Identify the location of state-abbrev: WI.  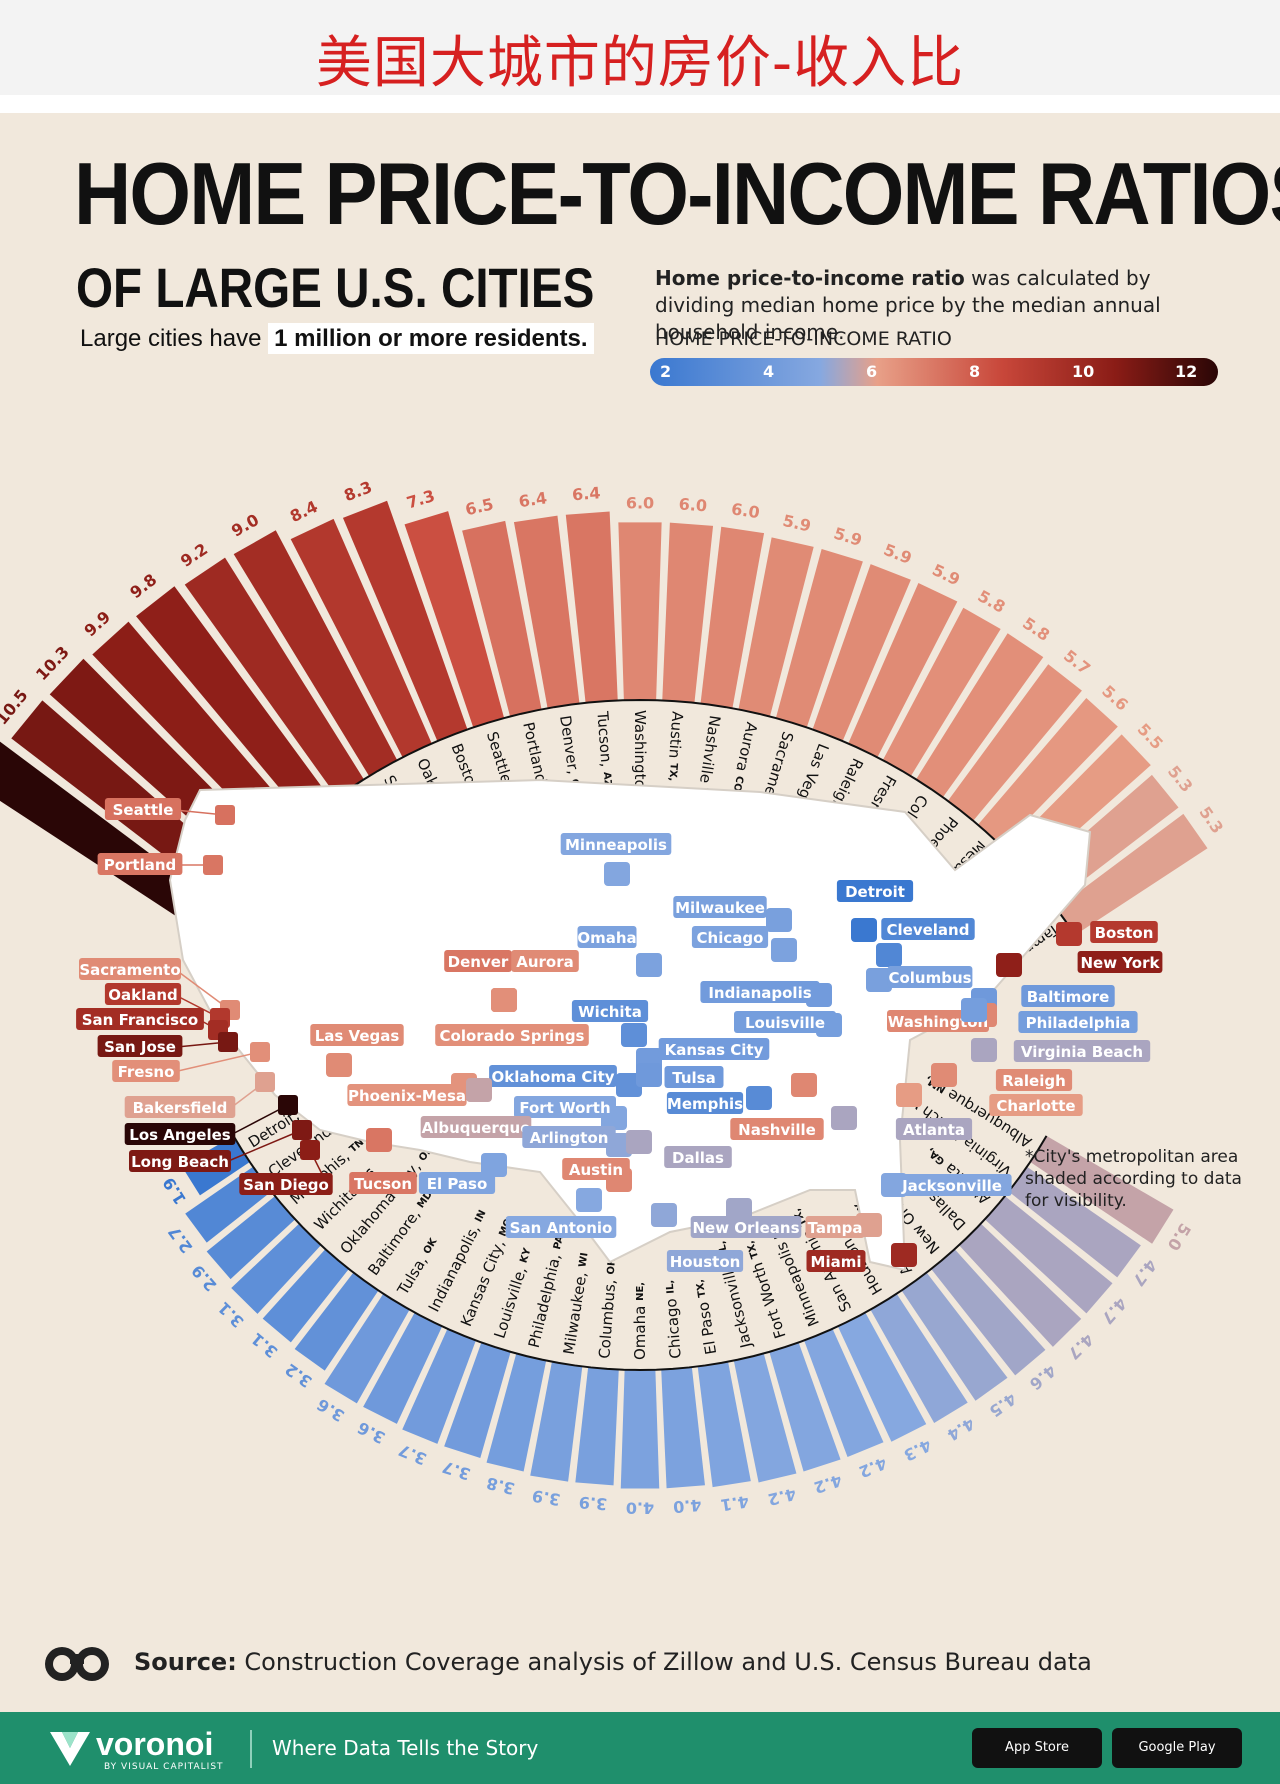
(583, 1260).